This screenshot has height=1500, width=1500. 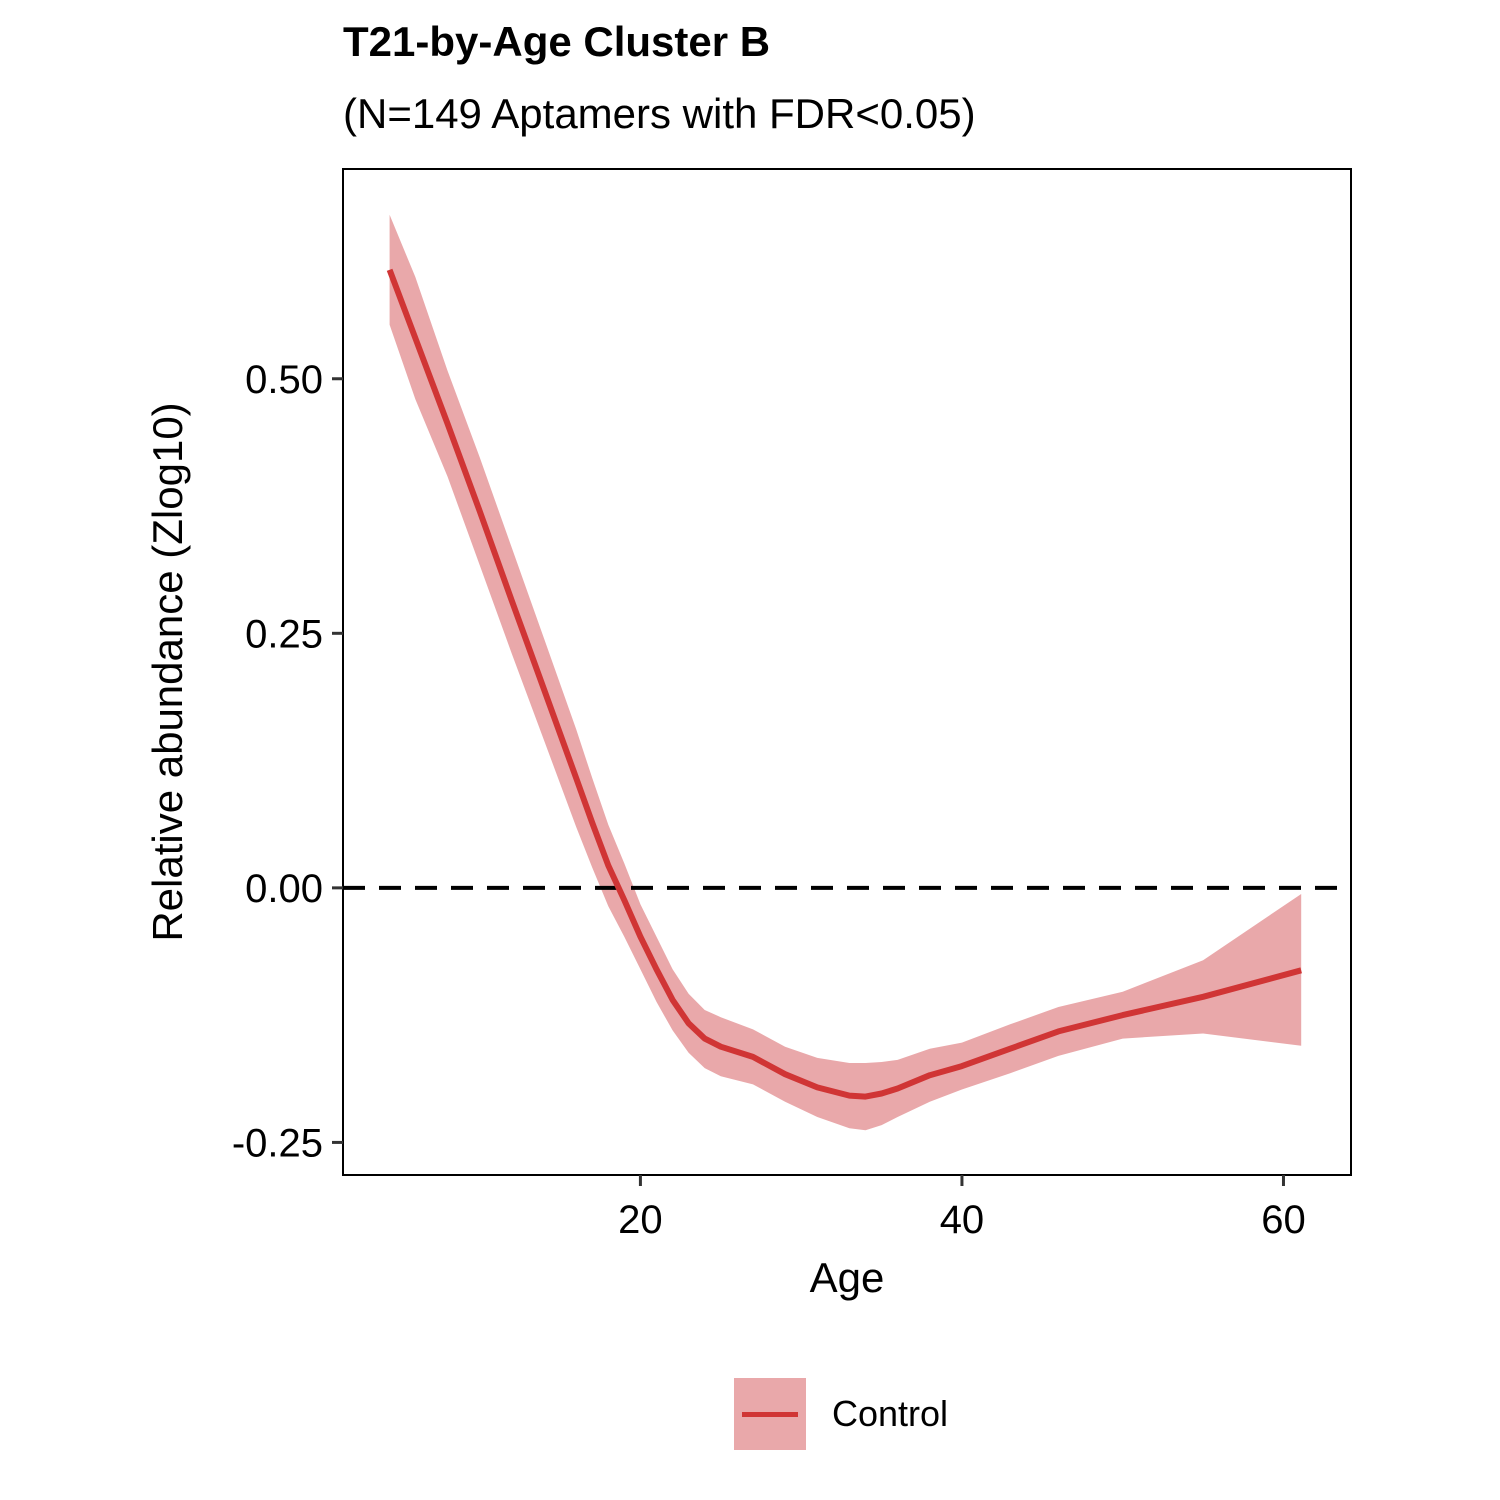 I want to click on legend-key-line, so click(x=770, y=1414).